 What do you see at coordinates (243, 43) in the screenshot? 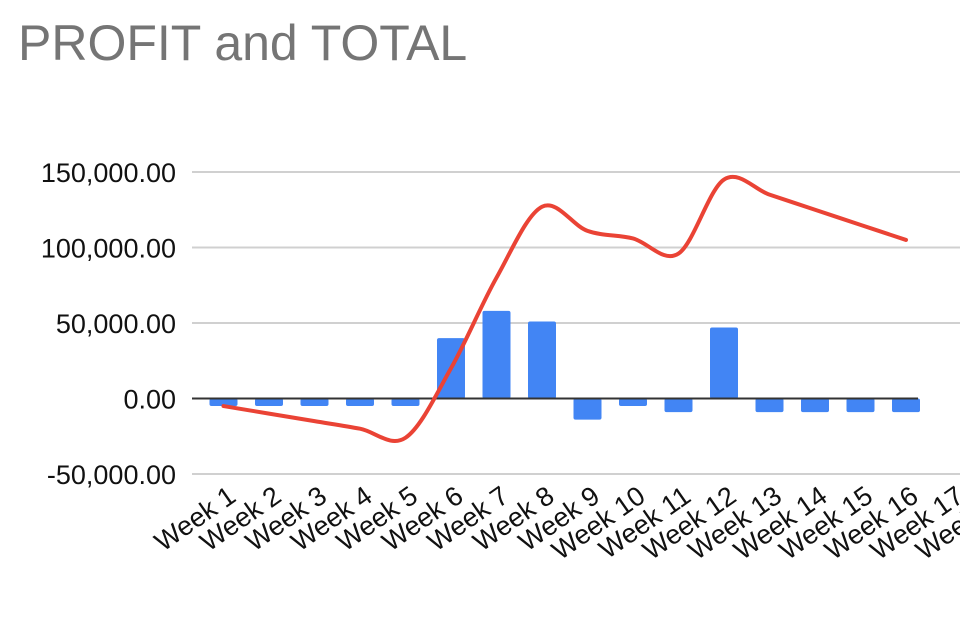
I see `chart-title: PROFIT and TOTAL` at bounding box center [243, 43].